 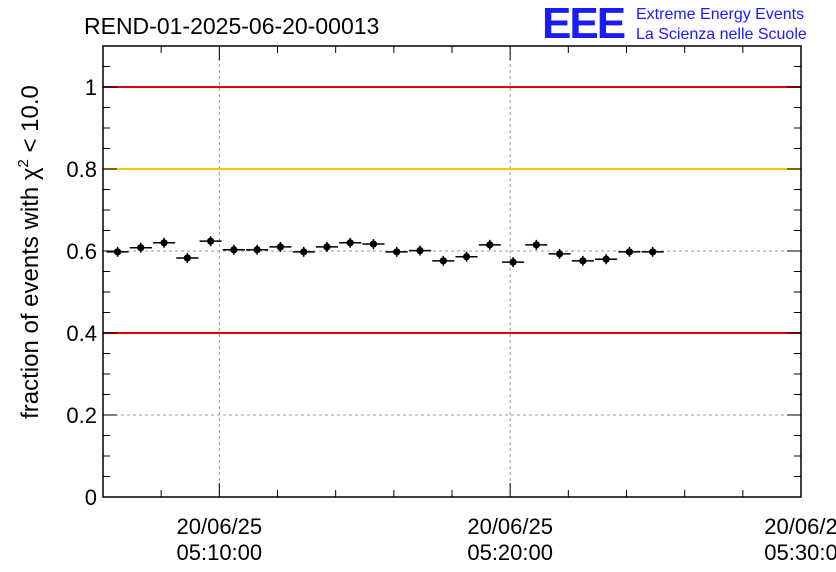 I want to click on chart-title: REND-01-2025-06-20-00013, so click(x=231, y=26).